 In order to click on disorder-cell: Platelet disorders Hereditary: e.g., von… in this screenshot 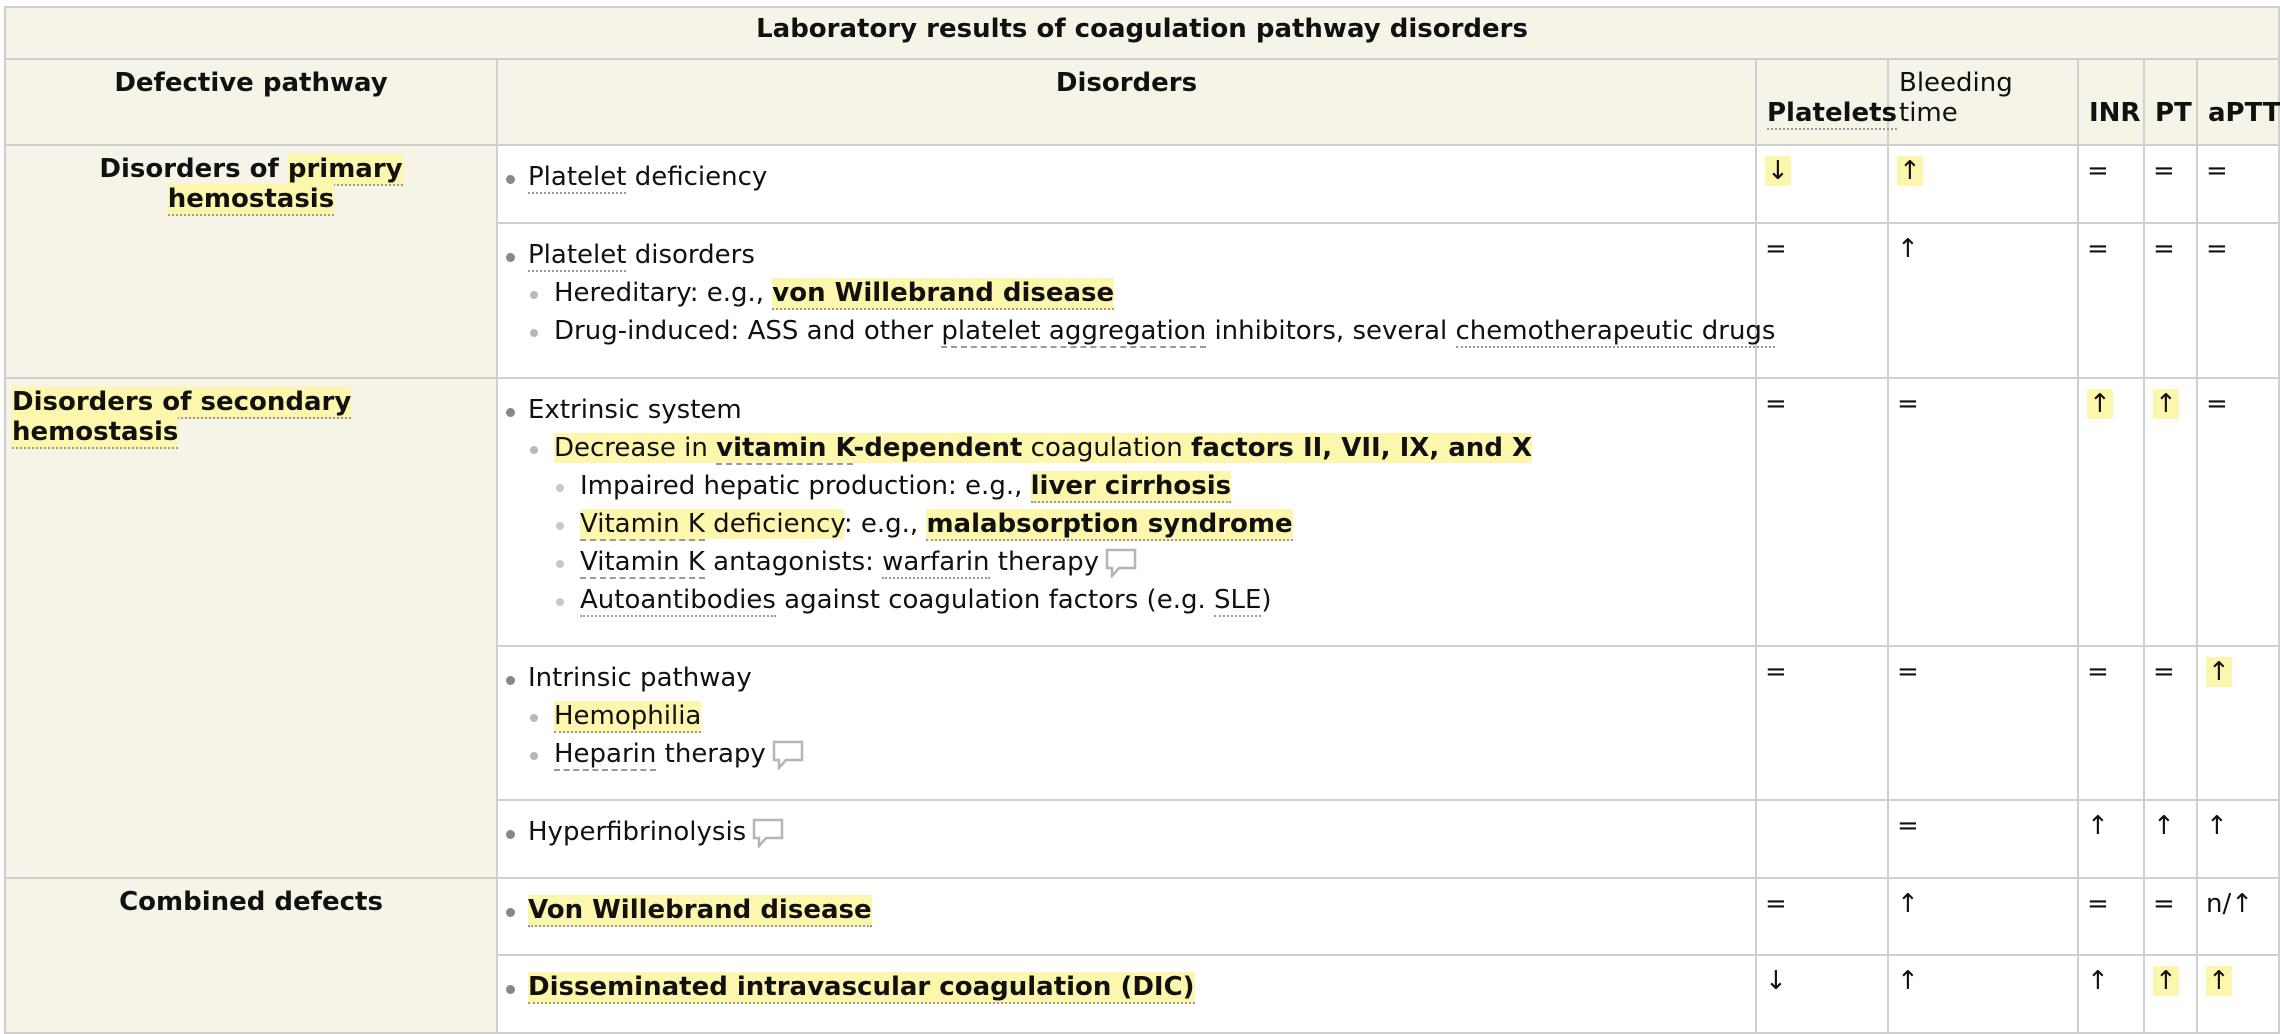, I will do `click(1136, 300)`.